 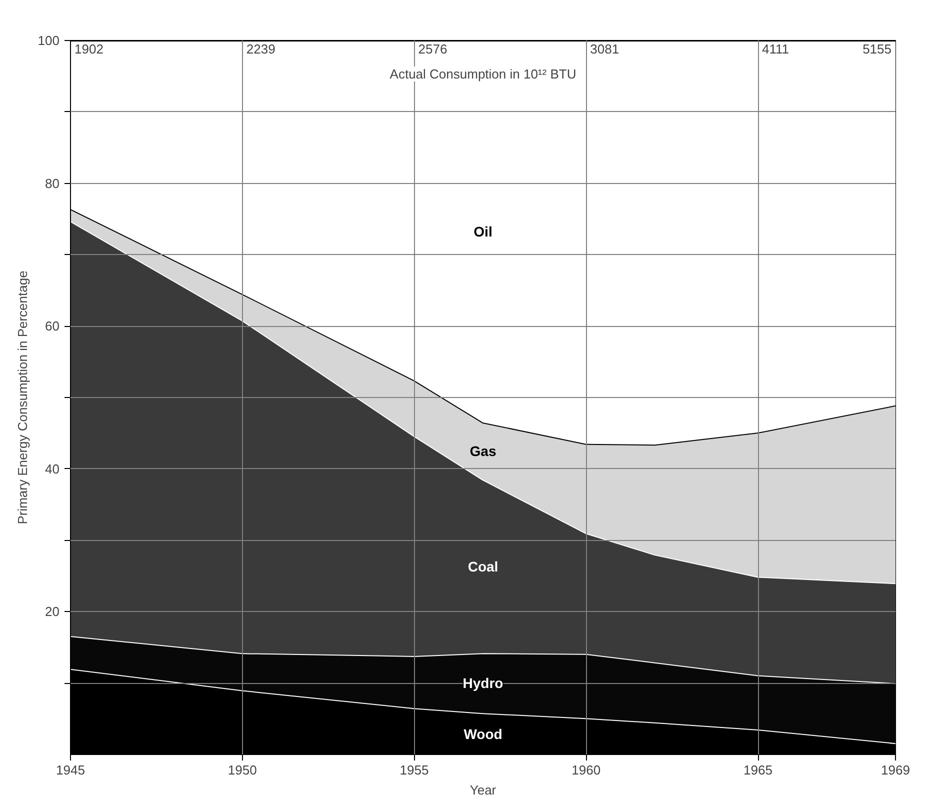 What do you see at coordinates (483, 790) in the screenshot?
I see `x-axis-title: Year` at bounding box center [483, 790].